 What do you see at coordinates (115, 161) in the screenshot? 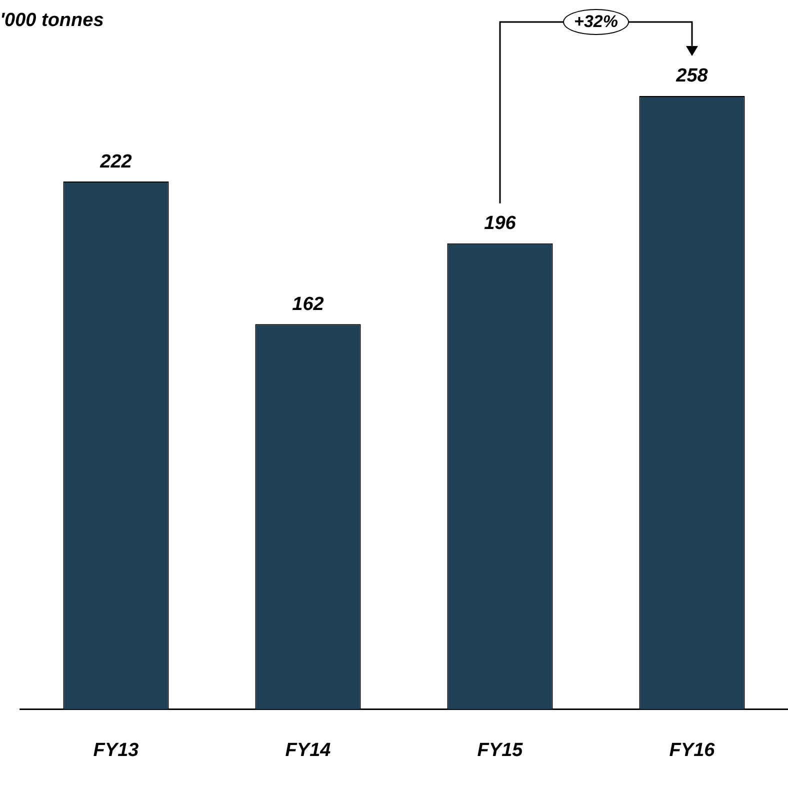
I see `data-label: 222` at bounding box center [115, 161].